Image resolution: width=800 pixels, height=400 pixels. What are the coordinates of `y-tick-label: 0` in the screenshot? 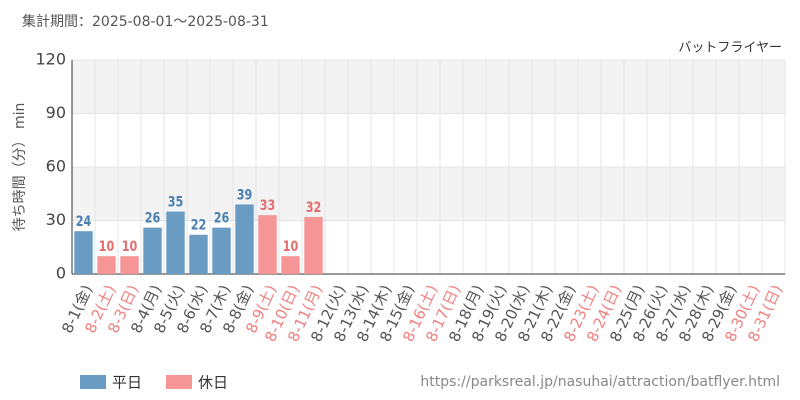 It's located at (61, 273).